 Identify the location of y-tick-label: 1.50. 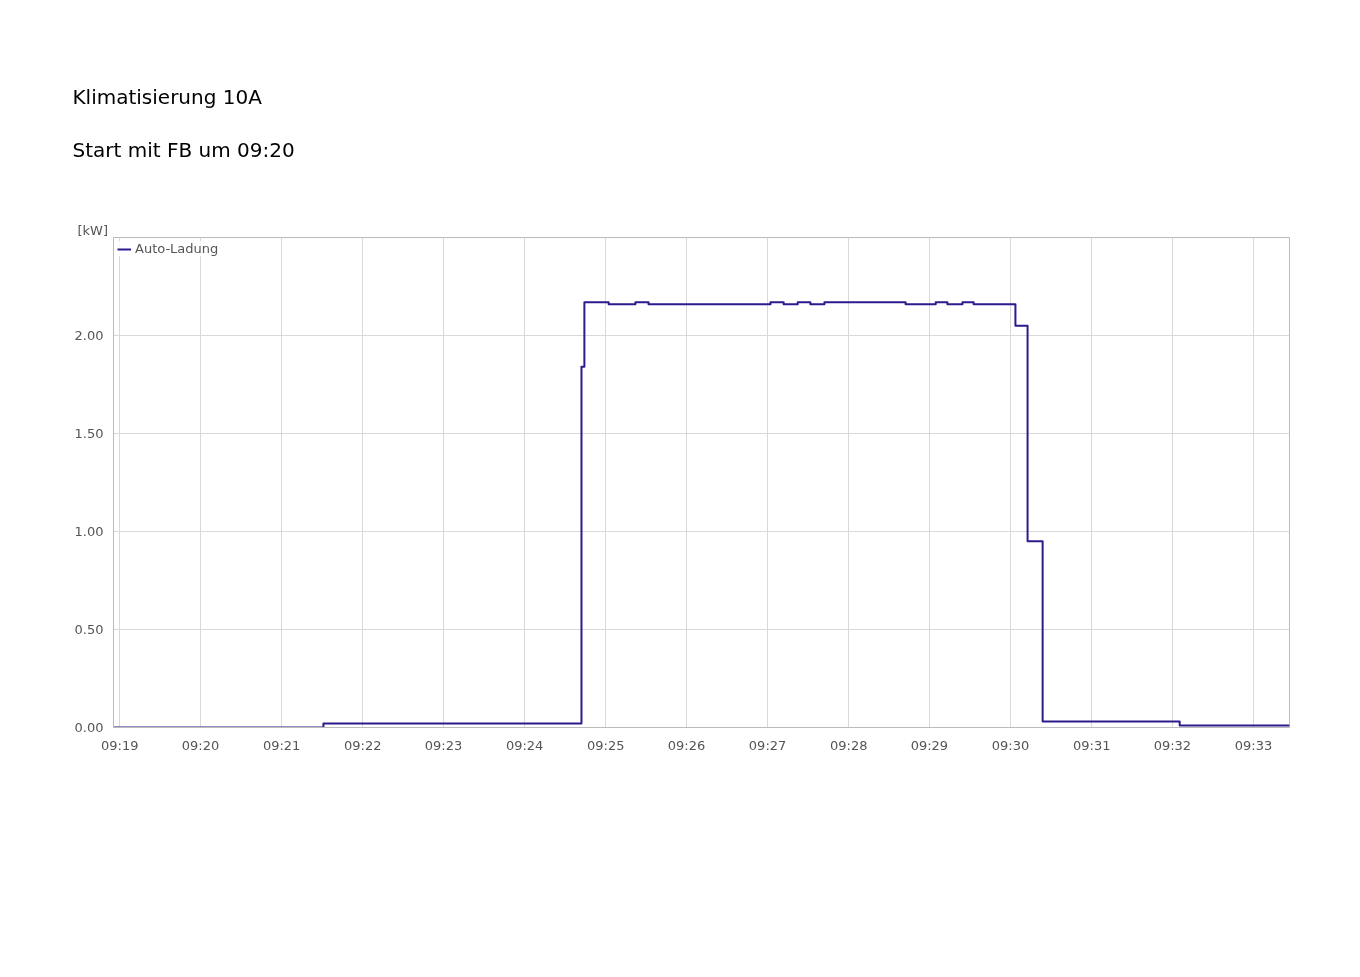
(89, 433).